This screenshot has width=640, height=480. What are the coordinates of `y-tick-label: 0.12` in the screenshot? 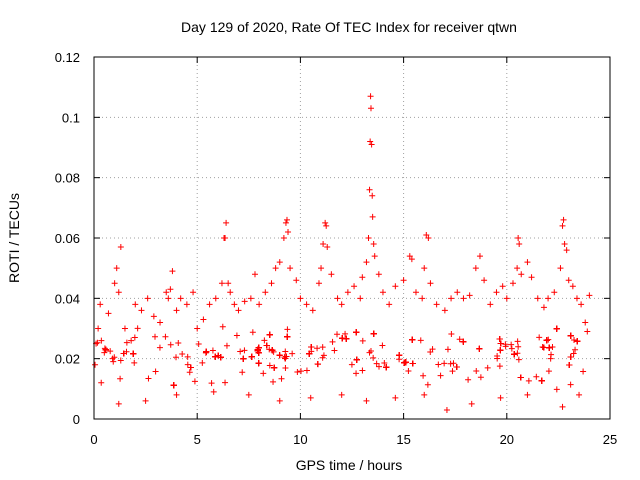 It's located at (67, 57).